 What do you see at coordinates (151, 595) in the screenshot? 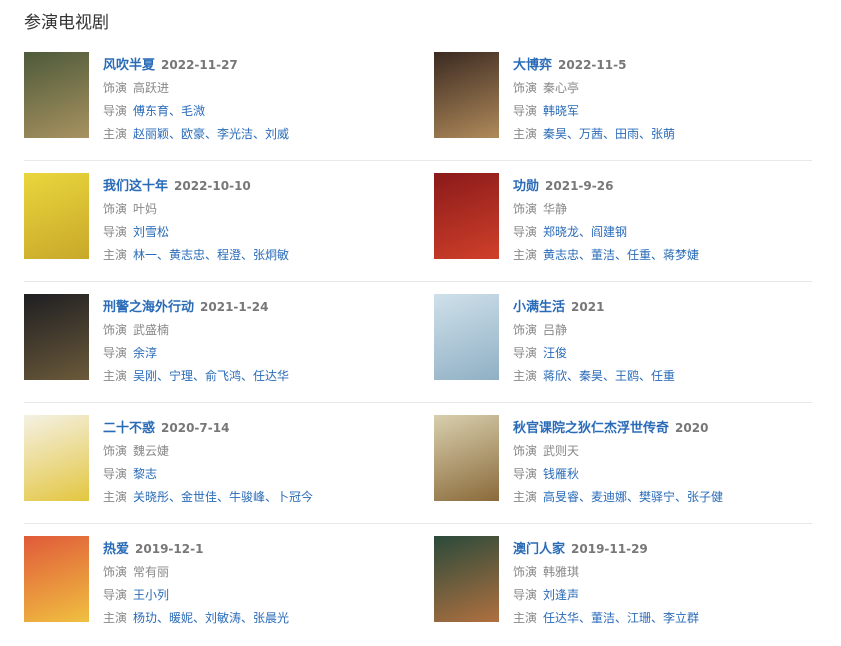
I see `director: 王小列` at bounding box center [151, 595].